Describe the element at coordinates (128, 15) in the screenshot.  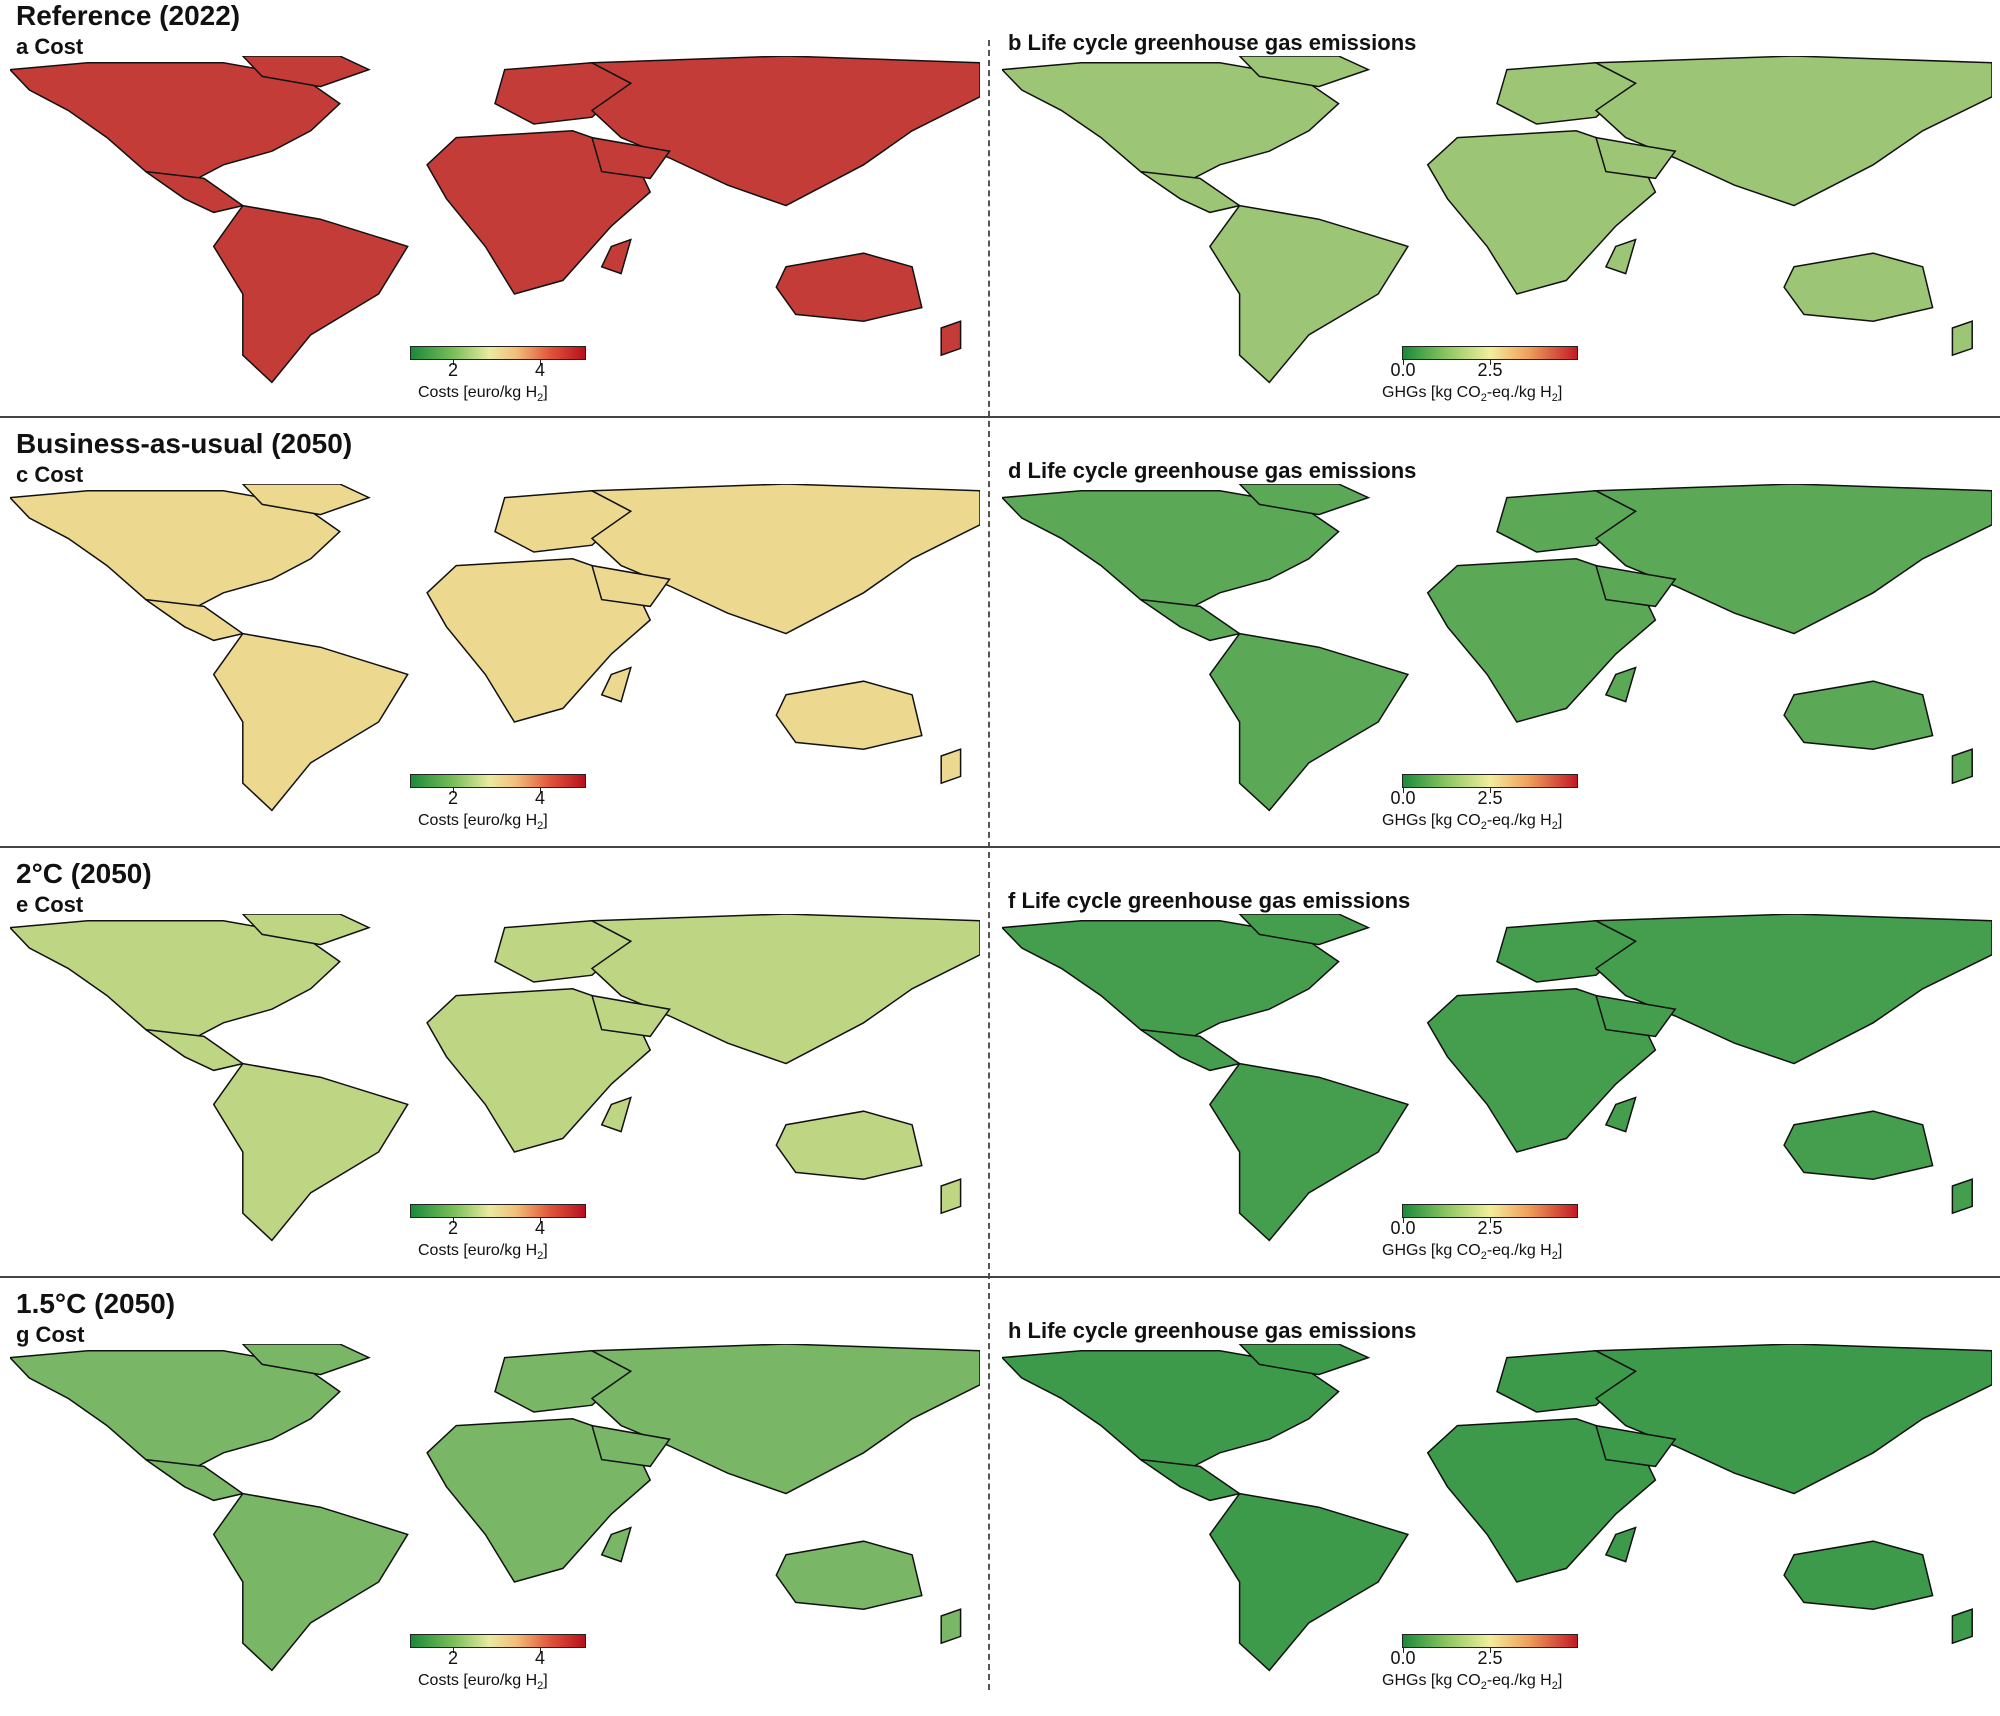
I see `row-title: Reference (2022)` at that location.